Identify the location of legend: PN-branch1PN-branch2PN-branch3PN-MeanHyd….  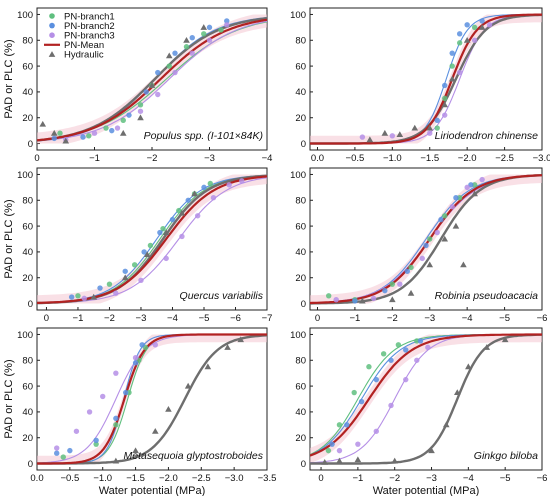
(79, 36).